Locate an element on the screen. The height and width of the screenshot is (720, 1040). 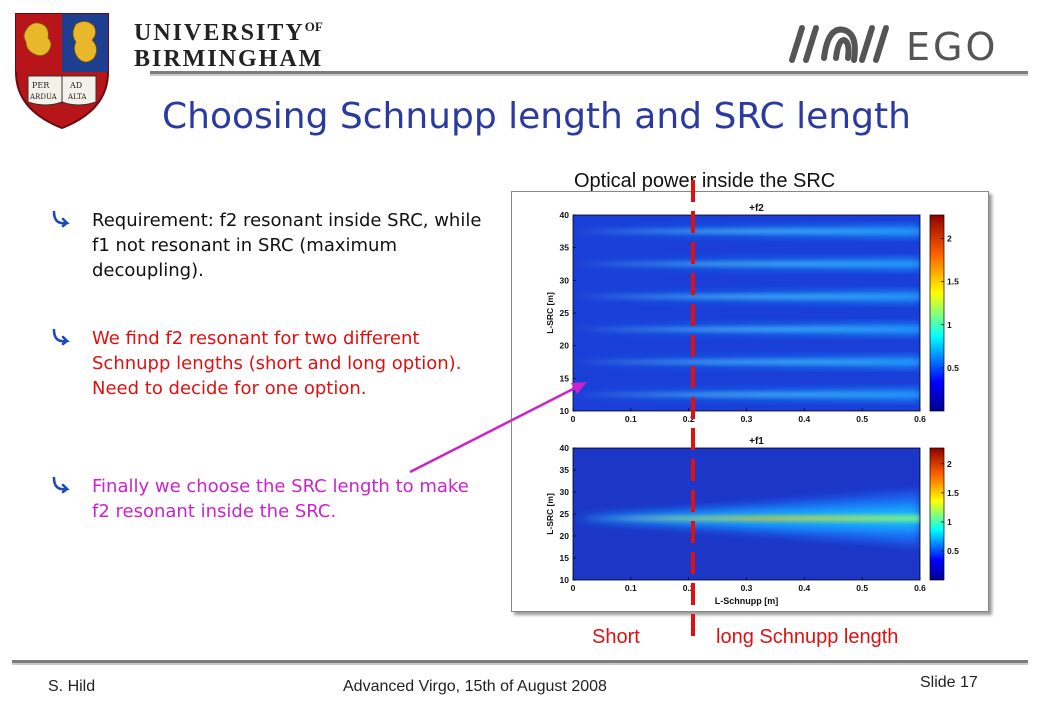
university-name: UNIVERSITYOF BIRMINGHAM is located at coordinates (228, 43).